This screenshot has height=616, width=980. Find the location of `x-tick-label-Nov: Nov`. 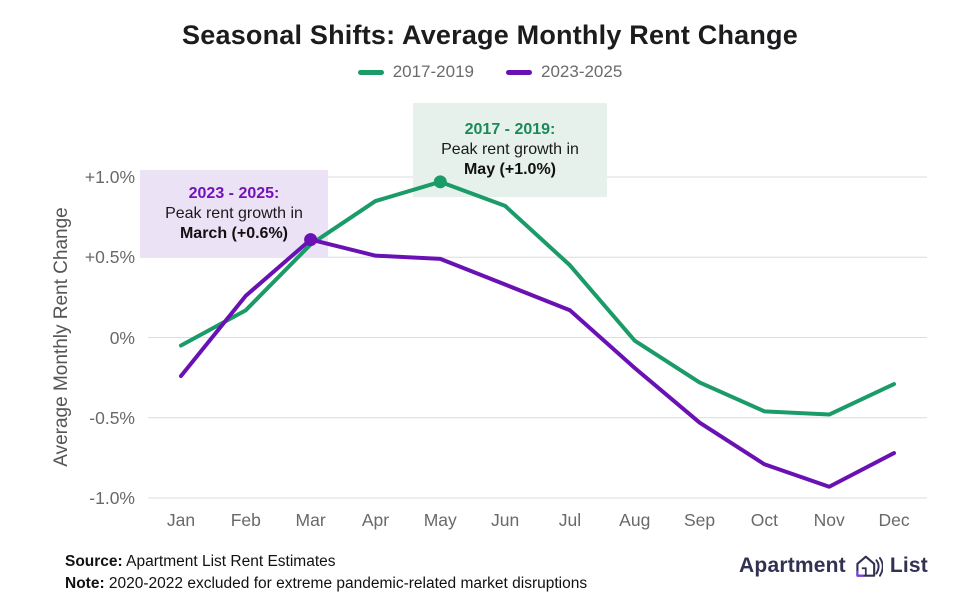

x-tick-label-Nov: Nov is located at coordinates (829, 520).